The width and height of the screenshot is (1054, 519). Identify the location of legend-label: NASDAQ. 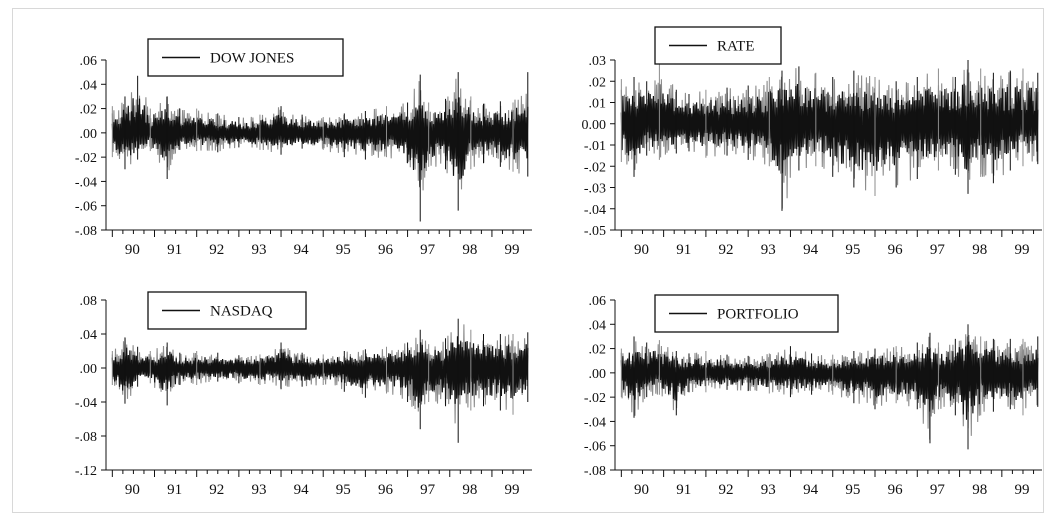
(241, 312).